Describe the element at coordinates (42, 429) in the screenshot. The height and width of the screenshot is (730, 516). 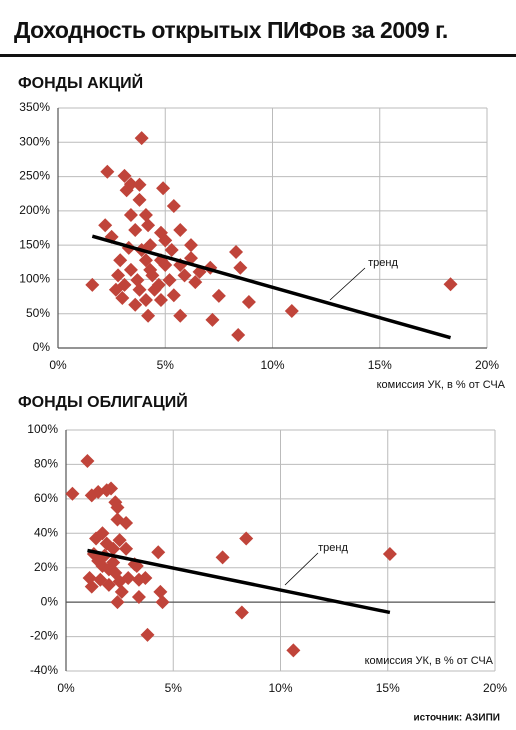
I see `y-tick-label: 100%` at that location.